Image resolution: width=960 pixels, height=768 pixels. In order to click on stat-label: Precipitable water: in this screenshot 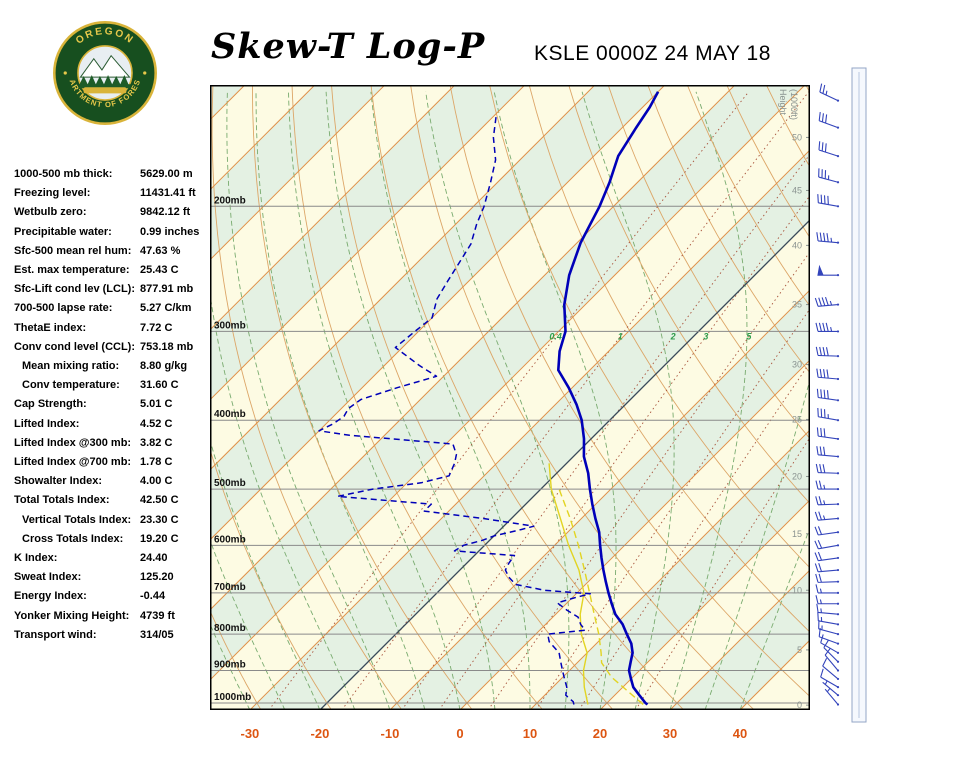, I will do `click(63, 231)`.